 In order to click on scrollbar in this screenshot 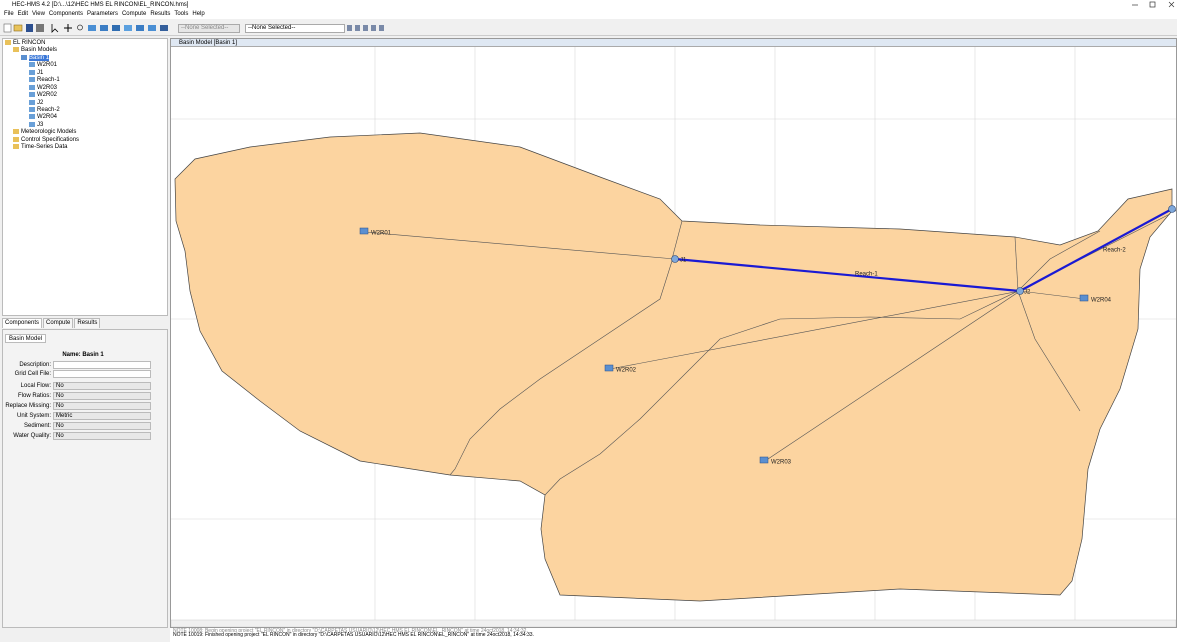, I will do `click(673, 623)`.